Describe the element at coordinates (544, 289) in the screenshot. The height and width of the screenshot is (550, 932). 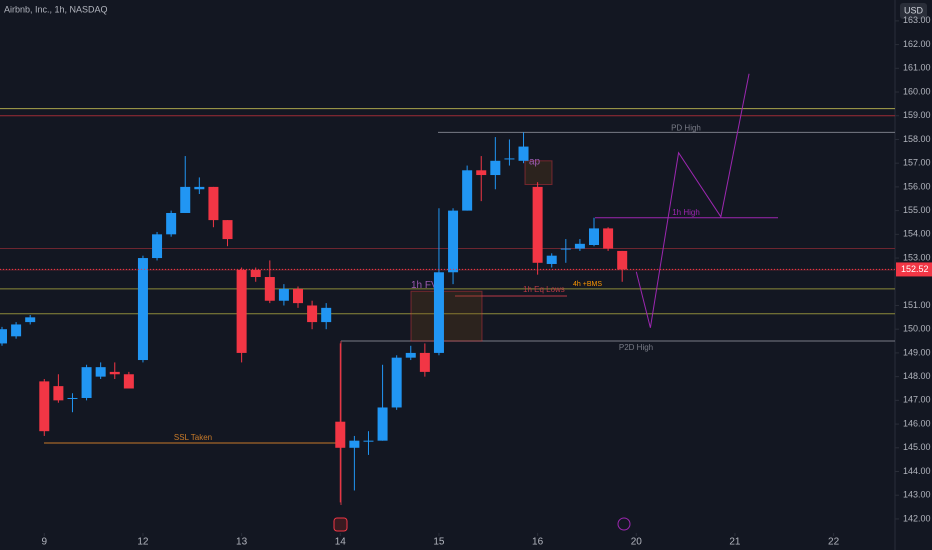
I see `level-label: 1h Eq Lows` at that location.